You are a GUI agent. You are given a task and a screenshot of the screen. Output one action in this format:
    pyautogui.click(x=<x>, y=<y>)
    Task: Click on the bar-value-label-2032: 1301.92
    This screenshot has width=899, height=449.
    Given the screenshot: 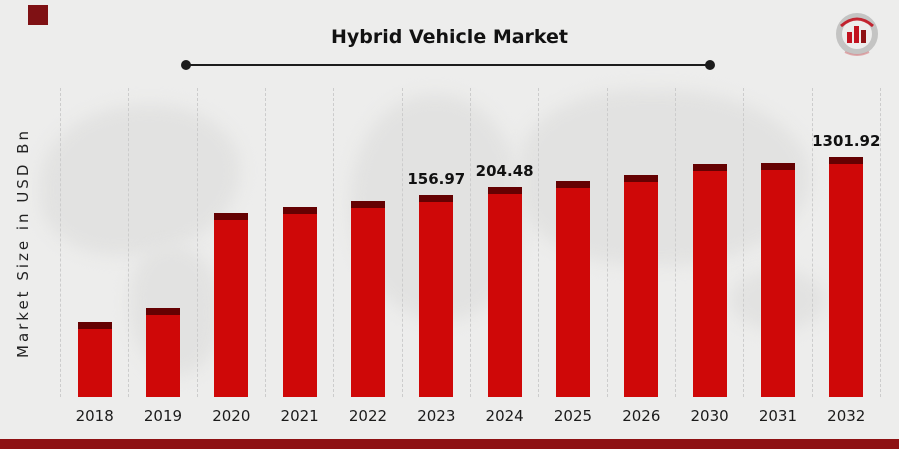 What is the action you would take?
    pyautogui.click(x=846, y=141)
    